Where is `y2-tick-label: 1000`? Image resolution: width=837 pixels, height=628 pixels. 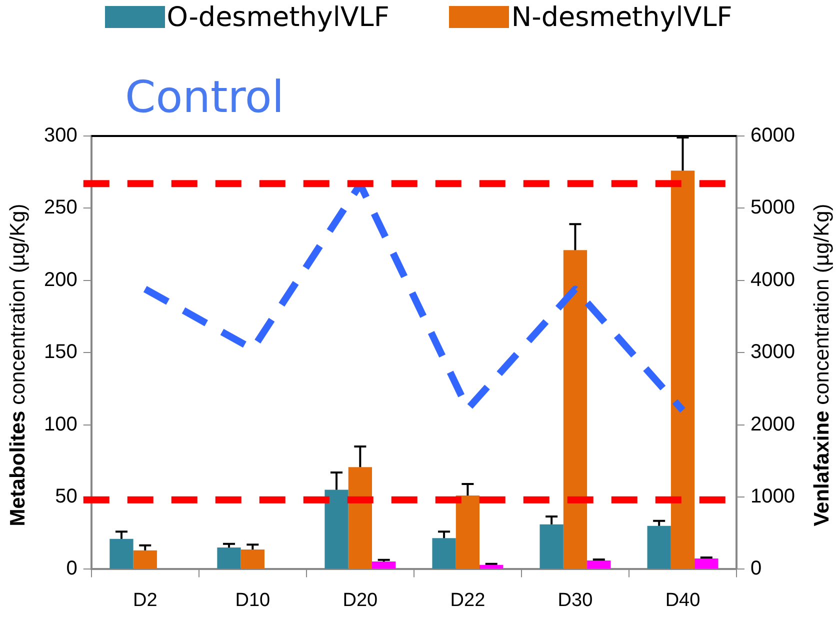 y2-tick-label: 1000 is located at coordinates (773, 497).